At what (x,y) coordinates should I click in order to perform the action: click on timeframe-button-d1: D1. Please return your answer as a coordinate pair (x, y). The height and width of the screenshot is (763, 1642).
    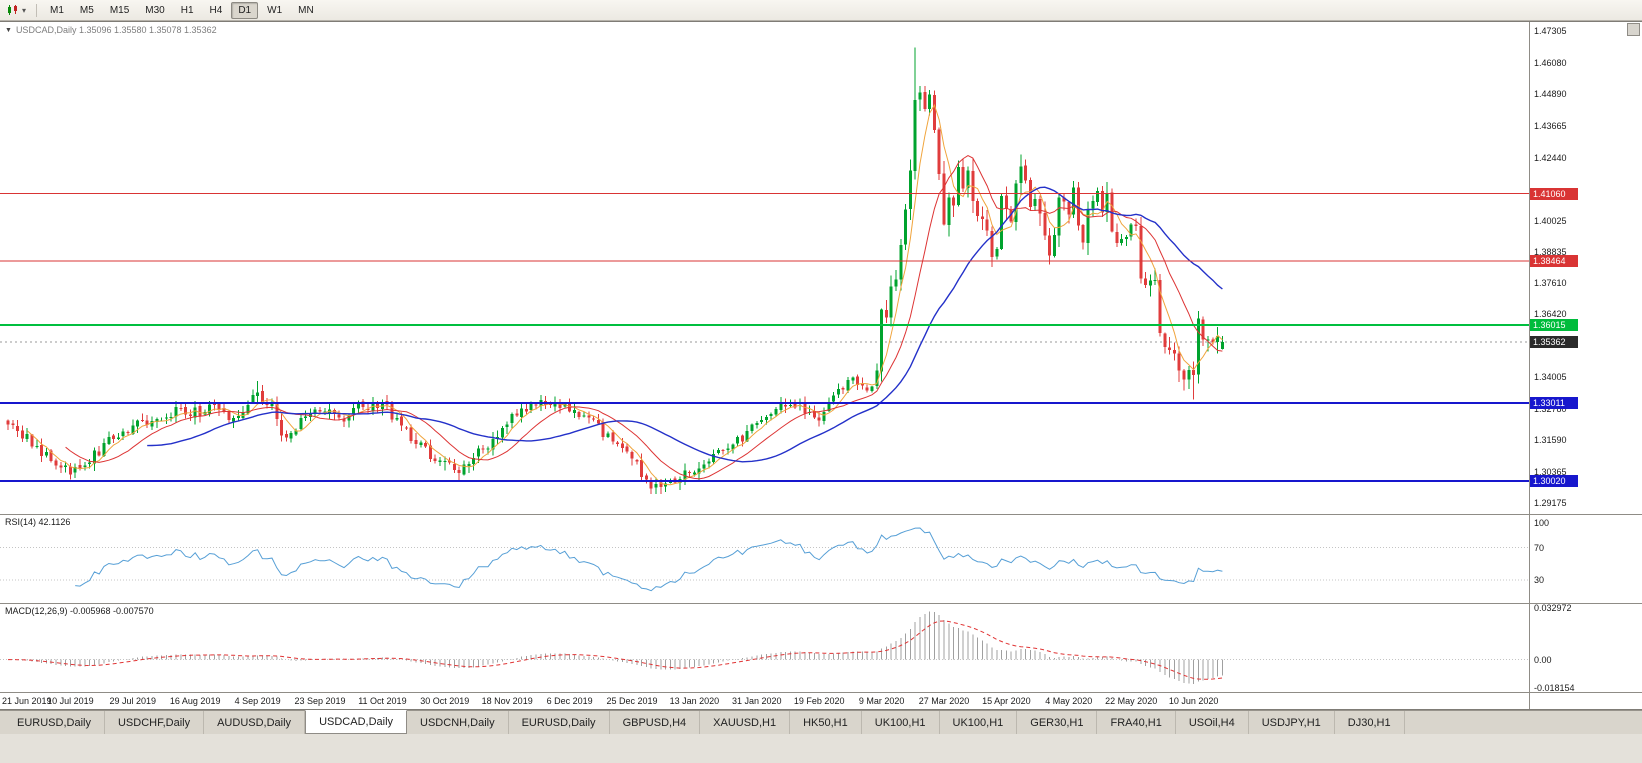
    Looking at the image, I should click on (245, 10).